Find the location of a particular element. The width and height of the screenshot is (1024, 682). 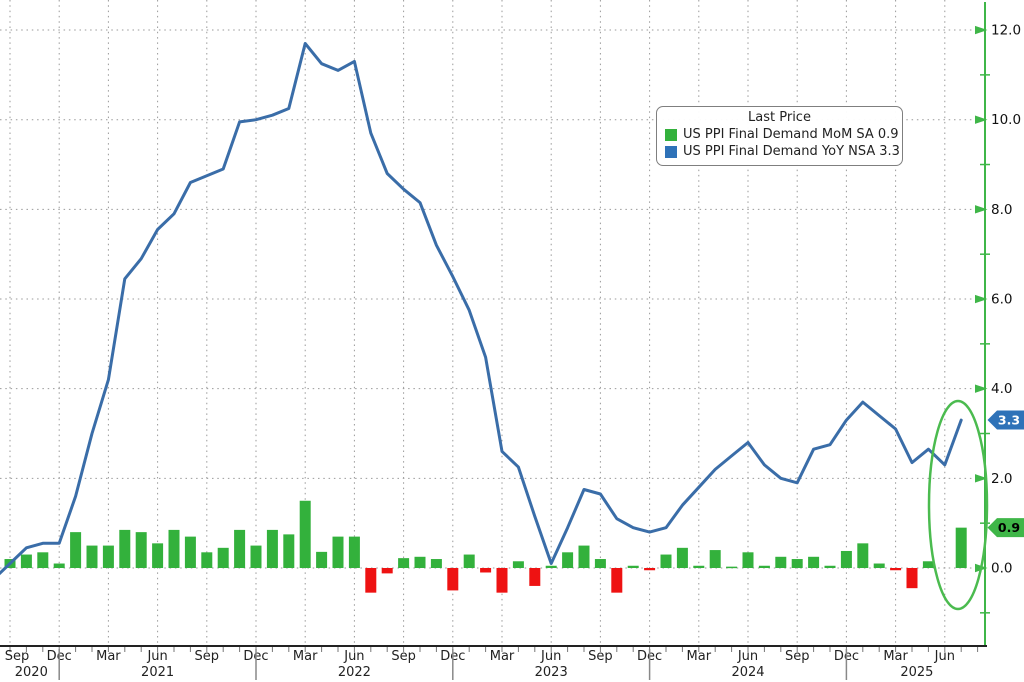

legend-entry: US PPI Final Demand YoY NSA 3.3 is located at coordinates (782, 151).